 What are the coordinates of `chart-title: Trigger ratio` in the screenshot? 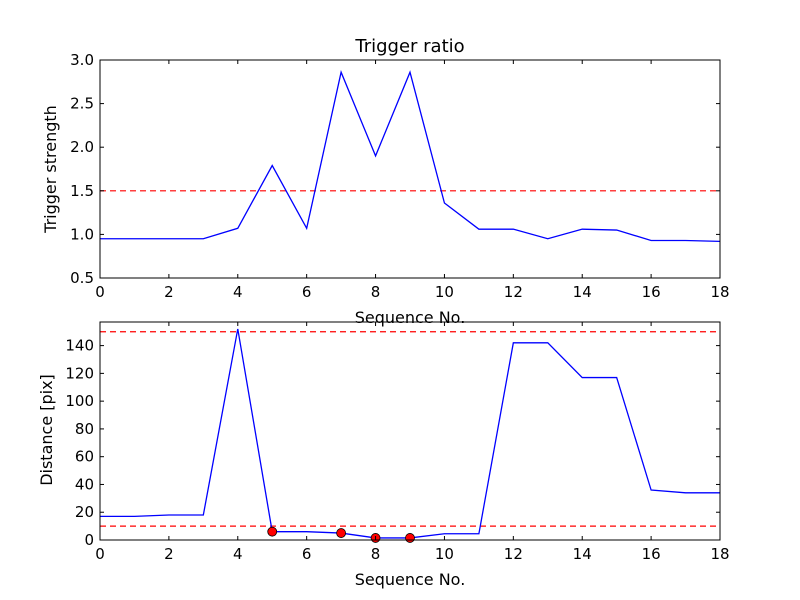 It's located at (409, 46).